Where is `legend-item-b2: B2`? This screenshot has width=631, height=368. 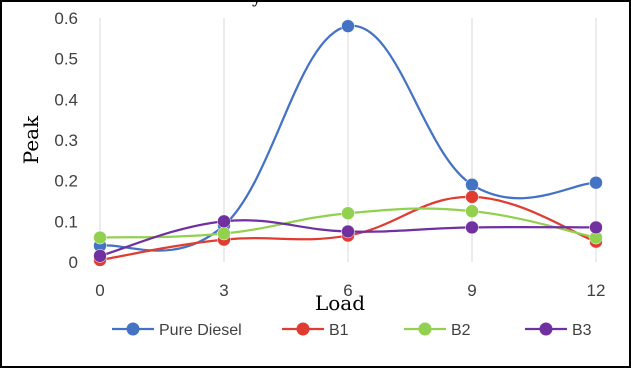 legend-item-b2: B2 is located at coordinates (437, 330).